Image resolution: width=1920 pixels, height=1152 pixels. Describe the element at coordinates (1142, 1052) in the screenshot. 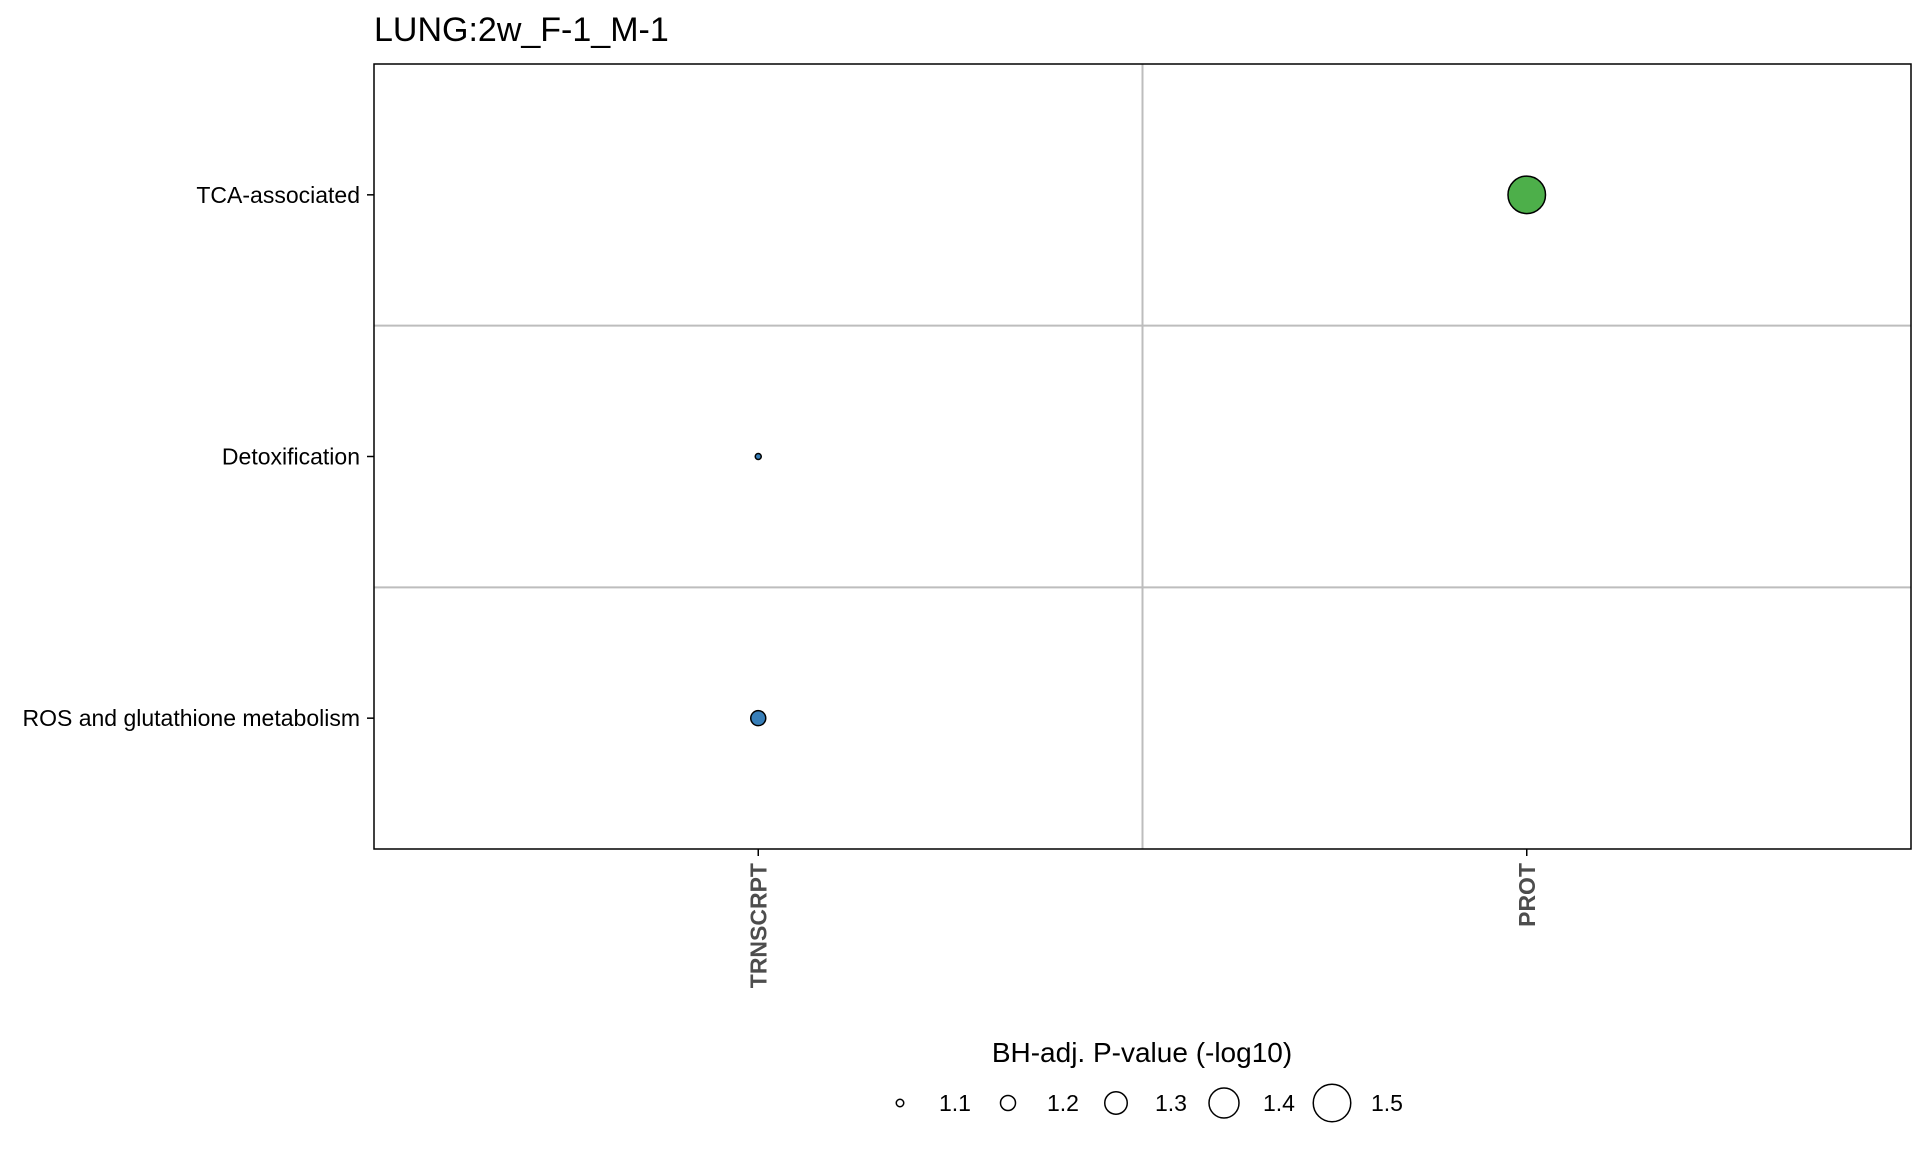

I see `legend-title: BH-adj. P-value (-log10)` at that location.